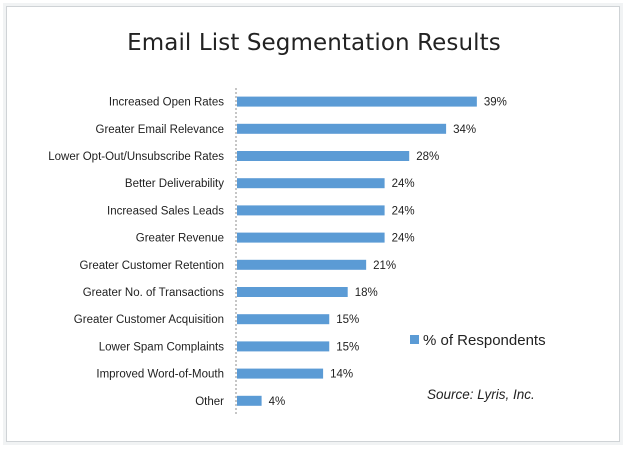 This screenshot has width=628, height=452. Describe the element at coordinates (160, 130) in the screenshot. I see `category-label: Greater Email Relevance` at that location.